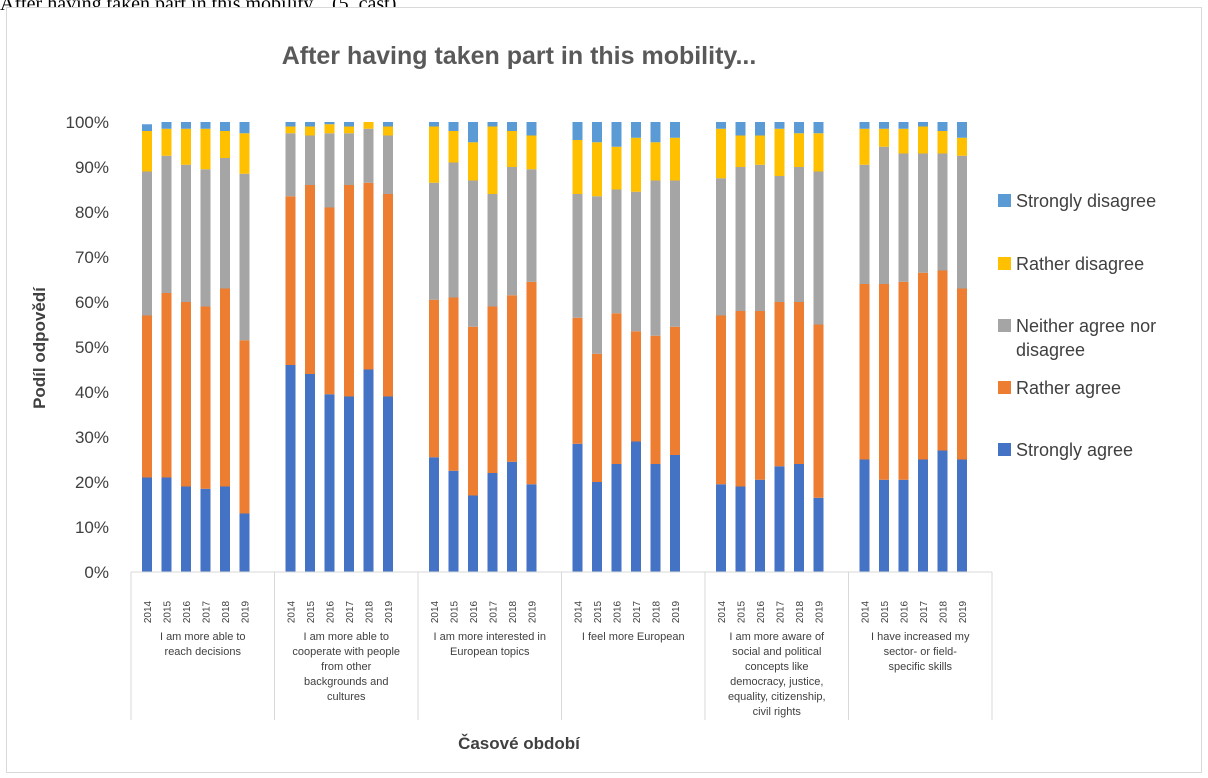 This screenshot has height=778, width=1208. I want to click on group-label: I am more aware of, so click(777, 637).